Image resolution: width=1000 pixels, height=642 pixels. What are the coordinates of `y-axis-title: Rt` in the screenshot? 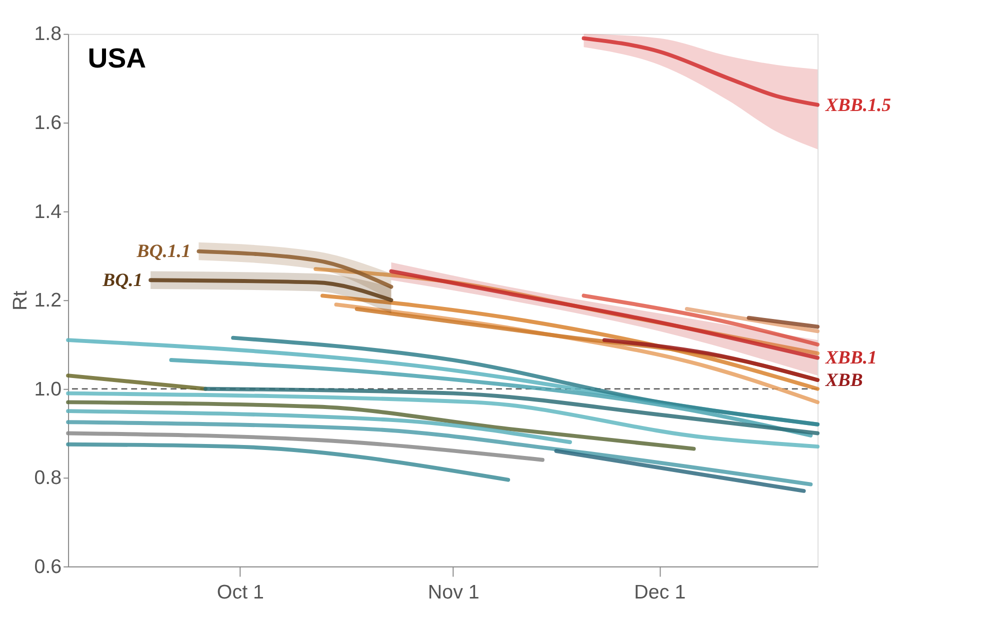 It's located at (20, 300).